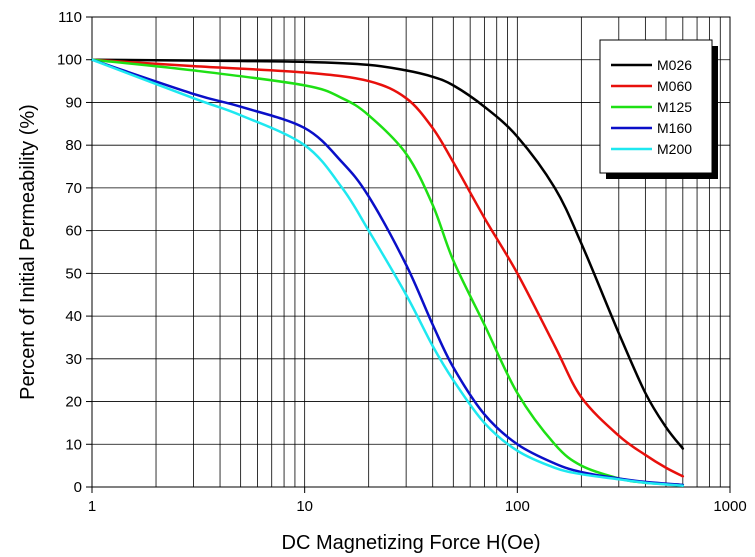 The height and width of the screenshot is (557, 755). Describe the element at coordinates (517, 506) in the screenshot. I see `x-tick-label: 100` at that location.